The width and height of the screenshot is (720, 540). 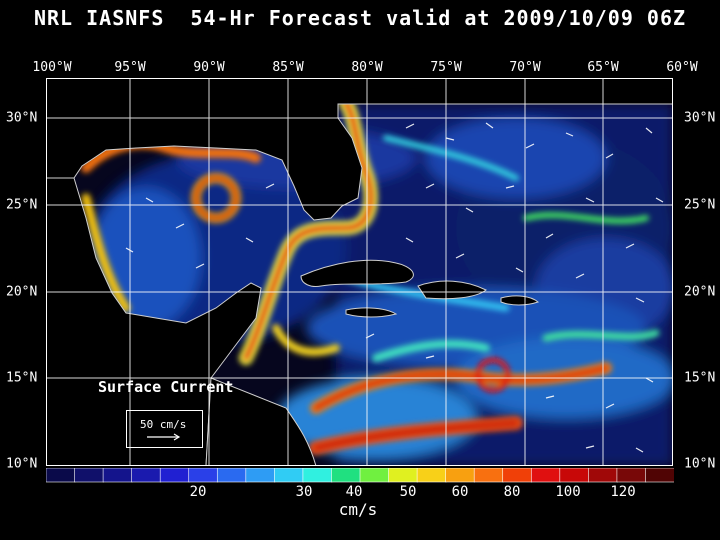 What do you see at coordinates (700, 292) in the screenshot?
I see `latitude-label-right: 20°N` at bounding box center [700, 292].